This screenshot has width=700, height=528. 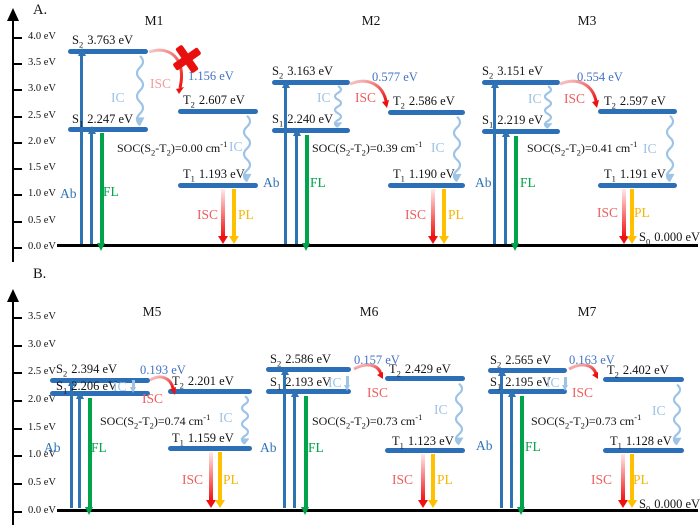 What do you see at coordinates (155, 421) in the screenshot?
I see `soc-text: SOC(S2-T2)=0.74 cm-1` at bounding box center [155, 421].